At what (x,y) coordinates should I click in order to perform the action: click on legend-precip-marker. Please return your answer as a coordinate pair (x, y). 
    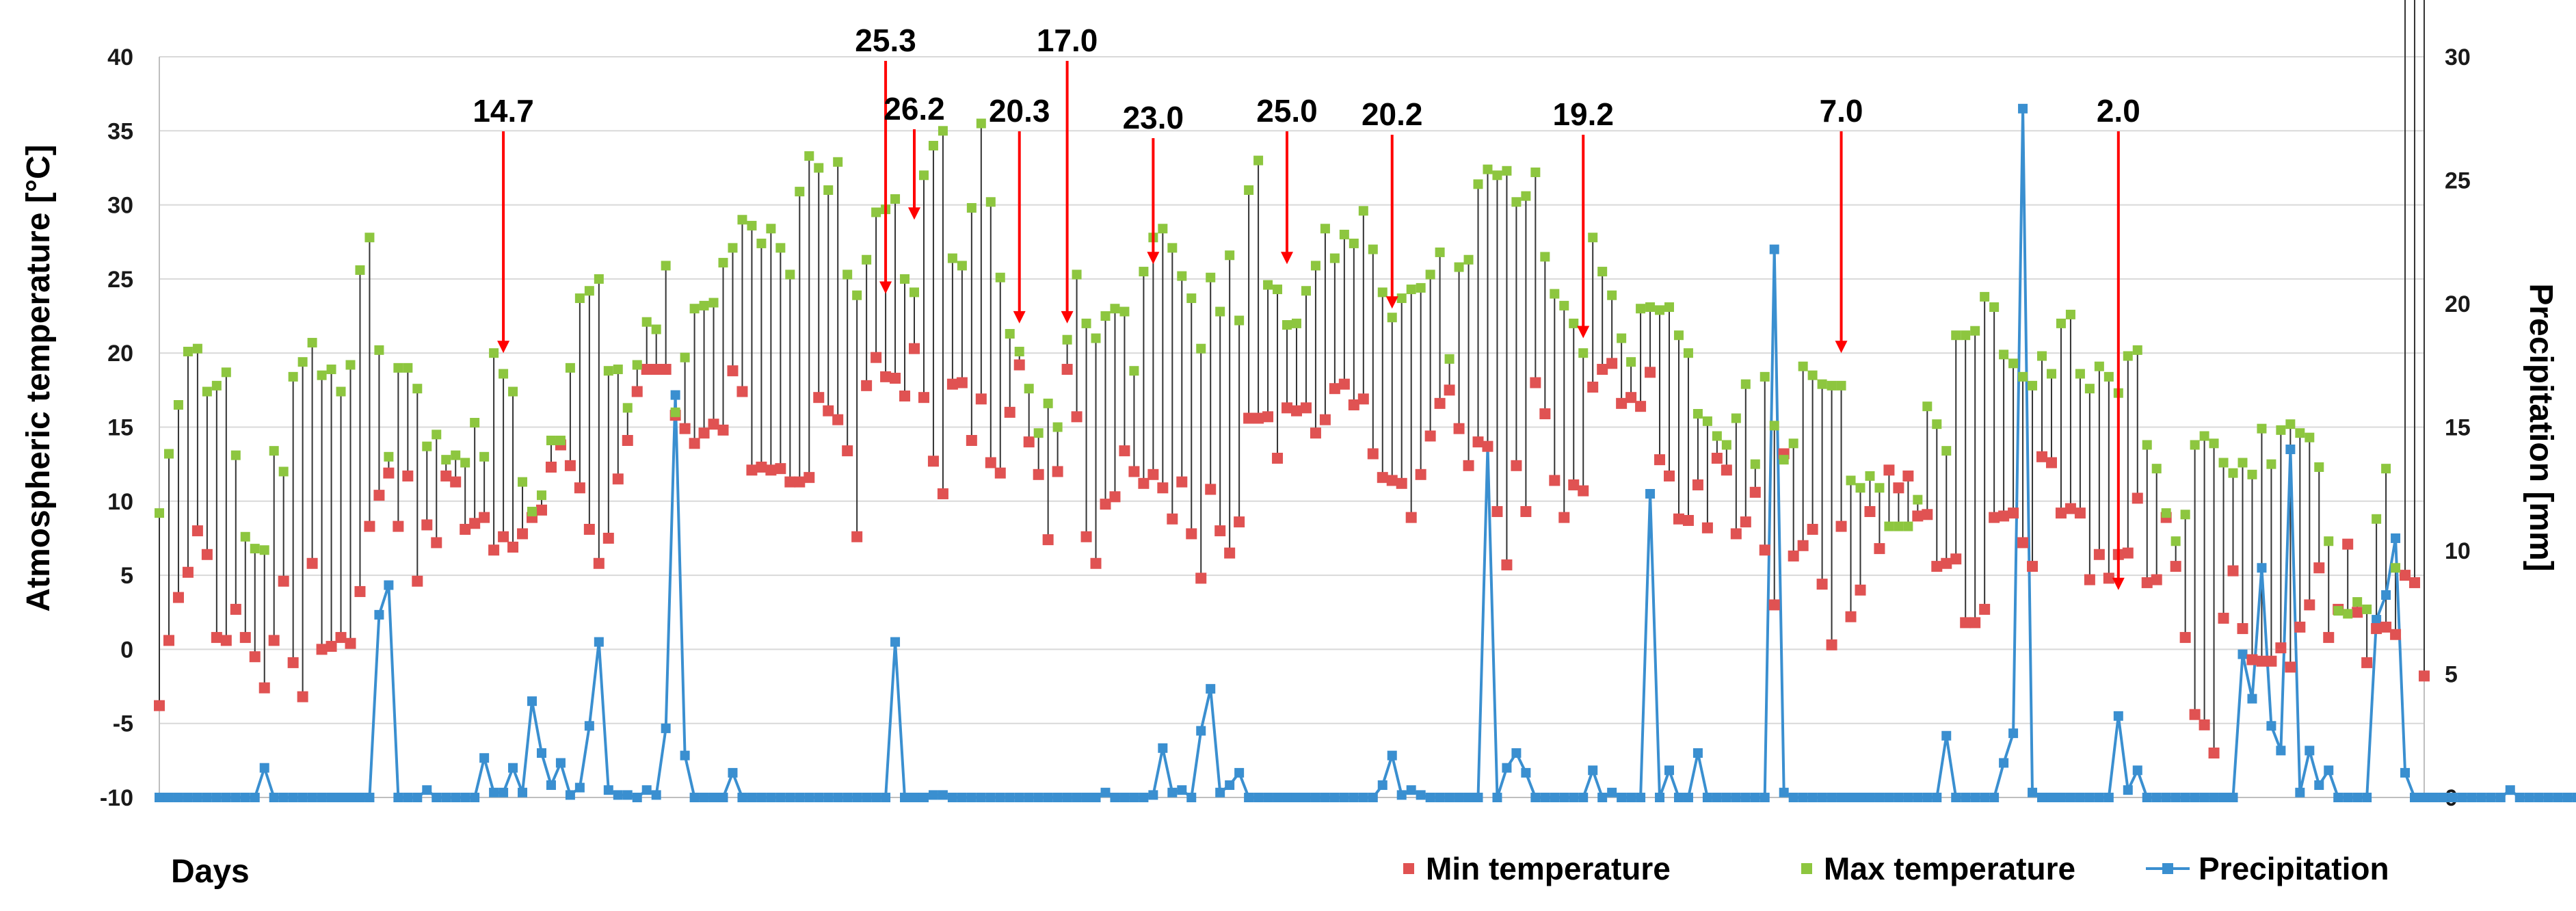
    Looking at the image, I should click on (2167, 869).